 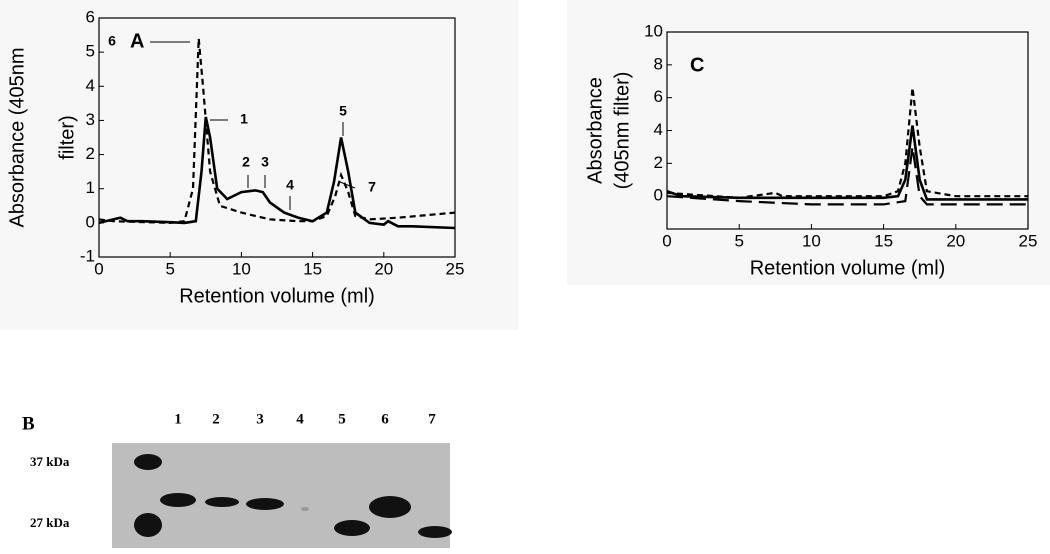 I want to click on lane-label: 3, so click(x=260, y=419).